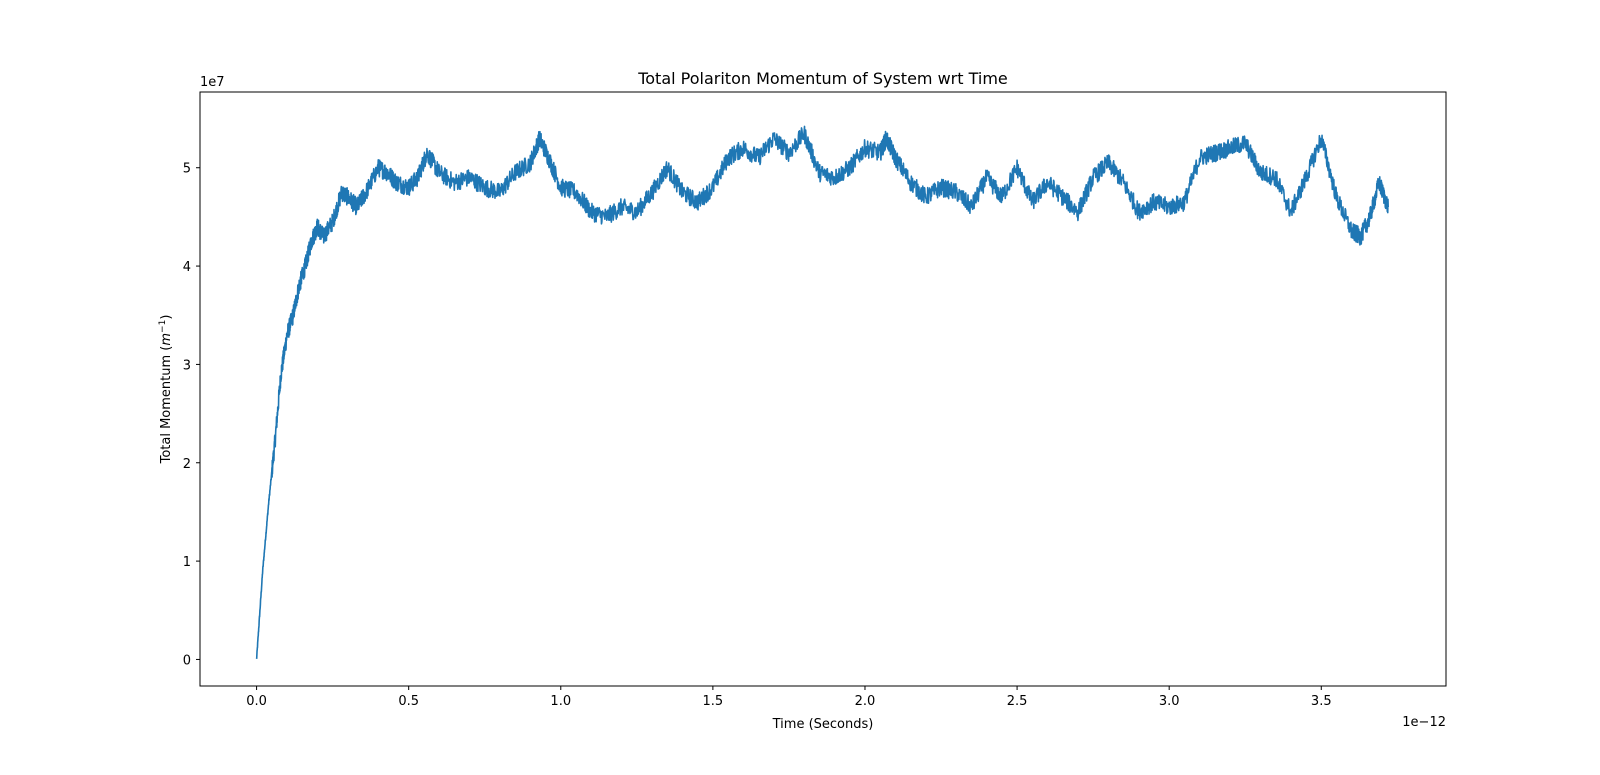 This screenshot has width=1600, height=775. Describe the element at coordinates (1321, 701) in the screenshot. I see `x-tick-label: 3.5` at that location.